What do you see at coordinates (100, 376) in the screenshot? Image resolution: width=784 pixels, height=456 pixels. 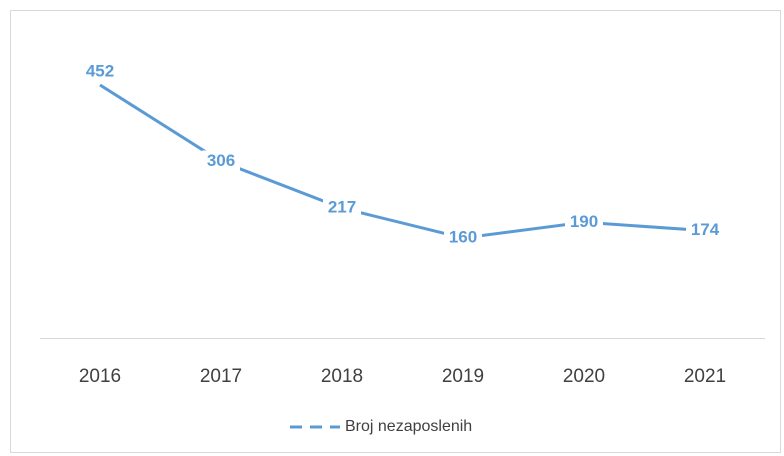 I see `x-tick-label: 2016` at bounding box center [100, 376].